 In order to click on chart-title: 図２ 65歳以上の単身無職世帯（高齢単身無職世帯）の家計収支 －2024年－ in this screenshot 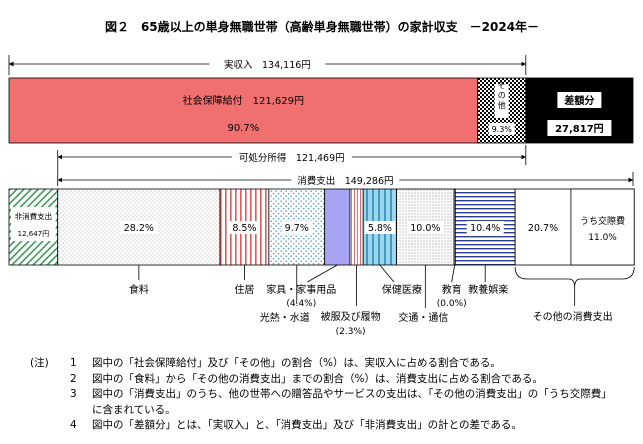, I will do `click(322, 26)`.